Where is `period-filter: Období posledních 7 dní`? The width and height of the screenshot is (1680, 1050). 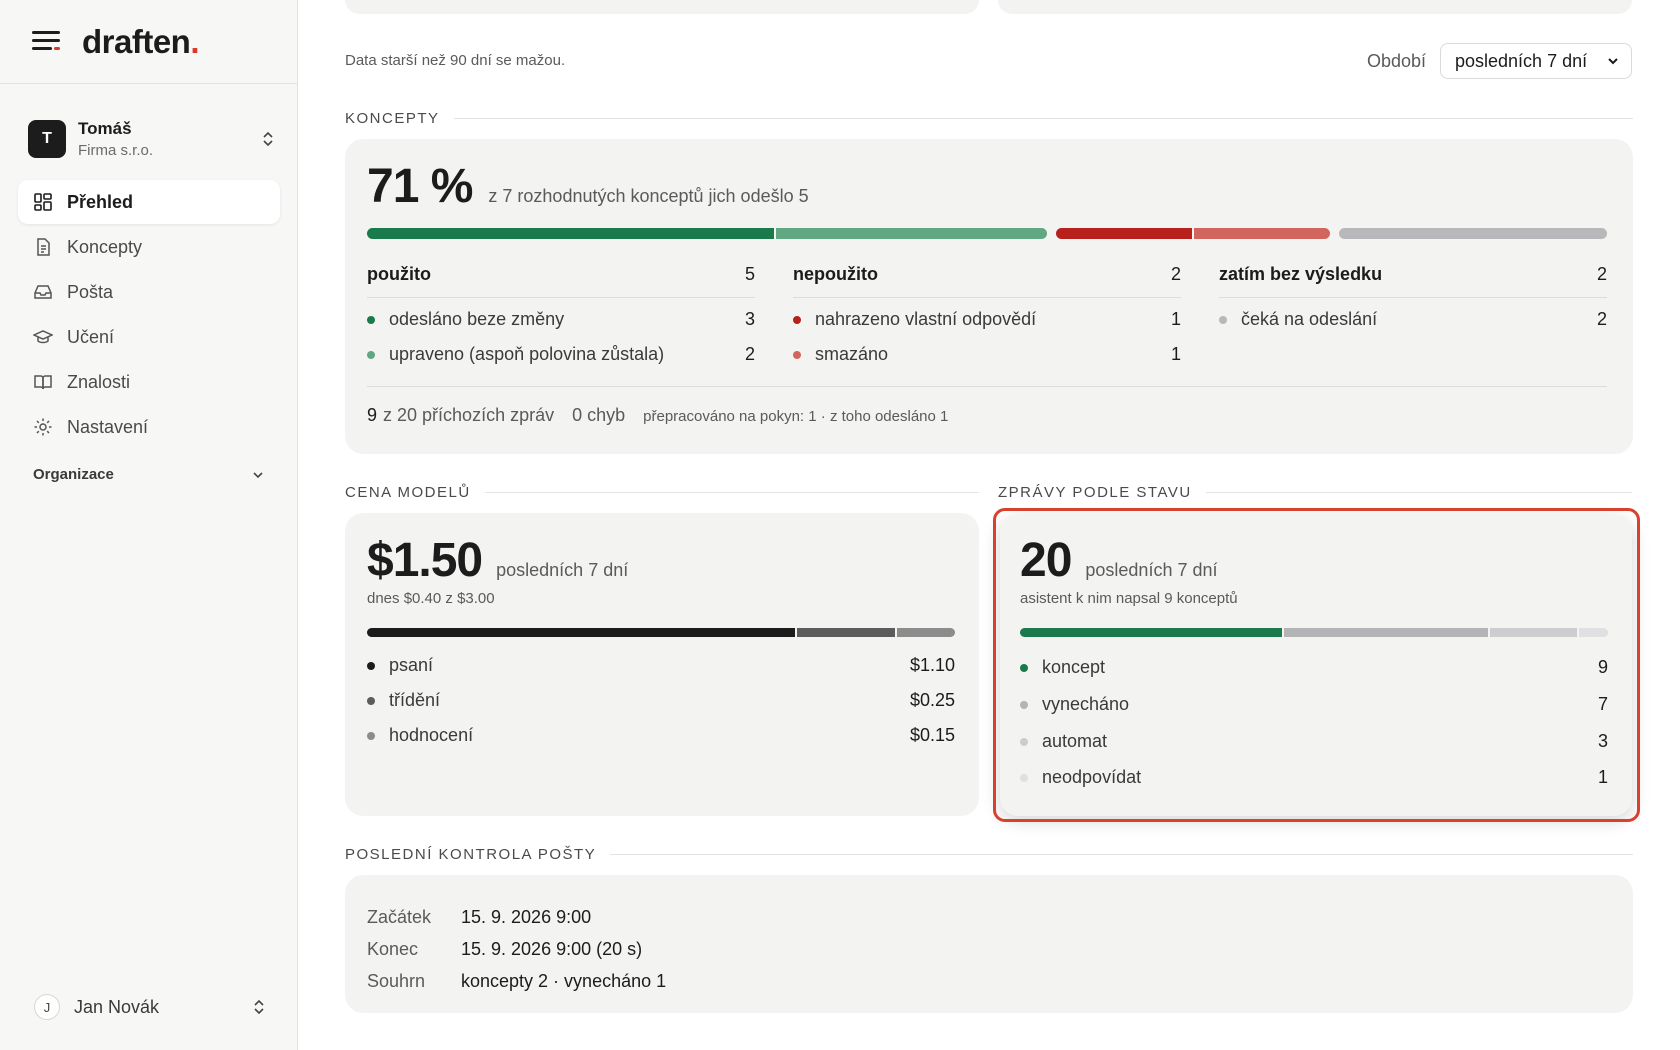
period-filter: Období posledních 7 dní is located at coordinates (1499, 61).